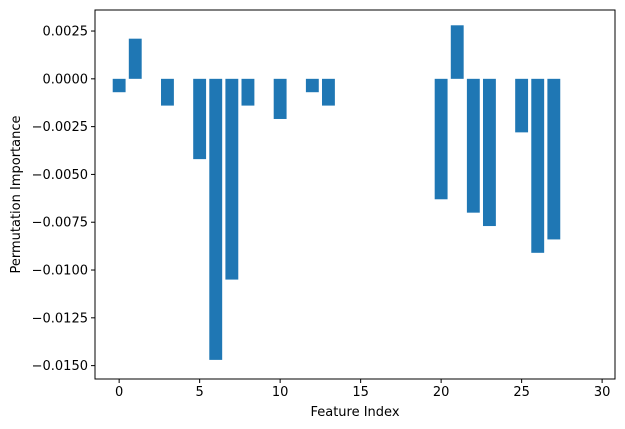 This screenshot has width=625, height=429. I want to click on y-tick-label: −0.0100, so click(60, 271).